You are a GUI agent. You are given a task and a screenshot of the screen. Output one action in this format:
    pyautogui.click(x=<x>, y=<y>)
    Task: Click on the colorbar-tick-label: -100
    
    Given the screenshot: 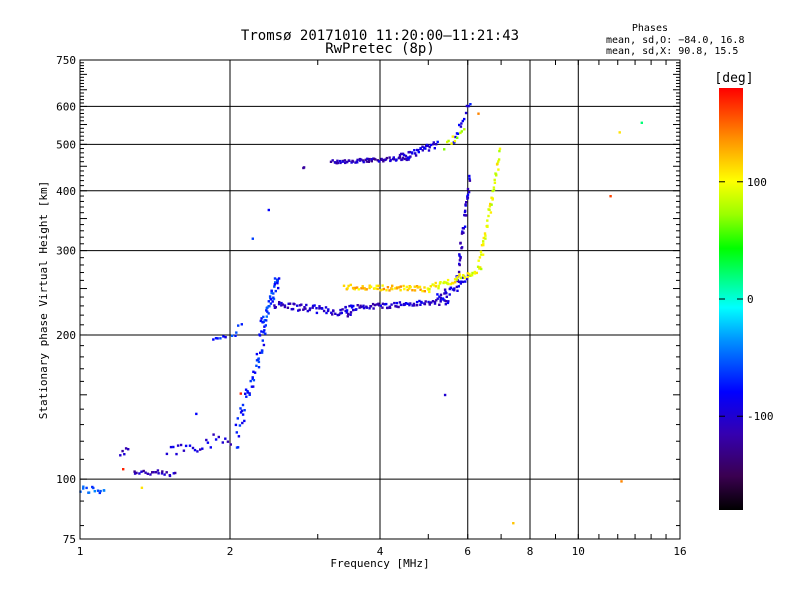 What is the action you would take?
    pyautogui.click(x=760, y=416)
    